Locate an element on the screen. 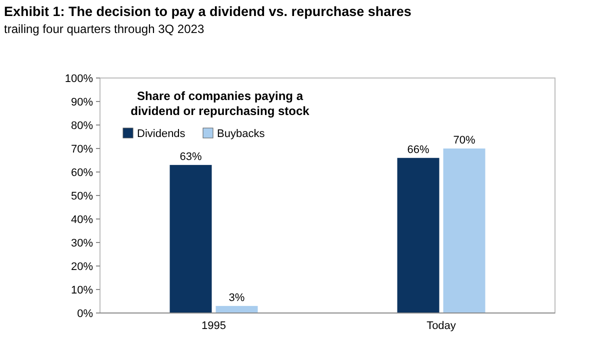 The image size is (605, 341). y-tick-label: 30% is located at coordinates (82, 243).